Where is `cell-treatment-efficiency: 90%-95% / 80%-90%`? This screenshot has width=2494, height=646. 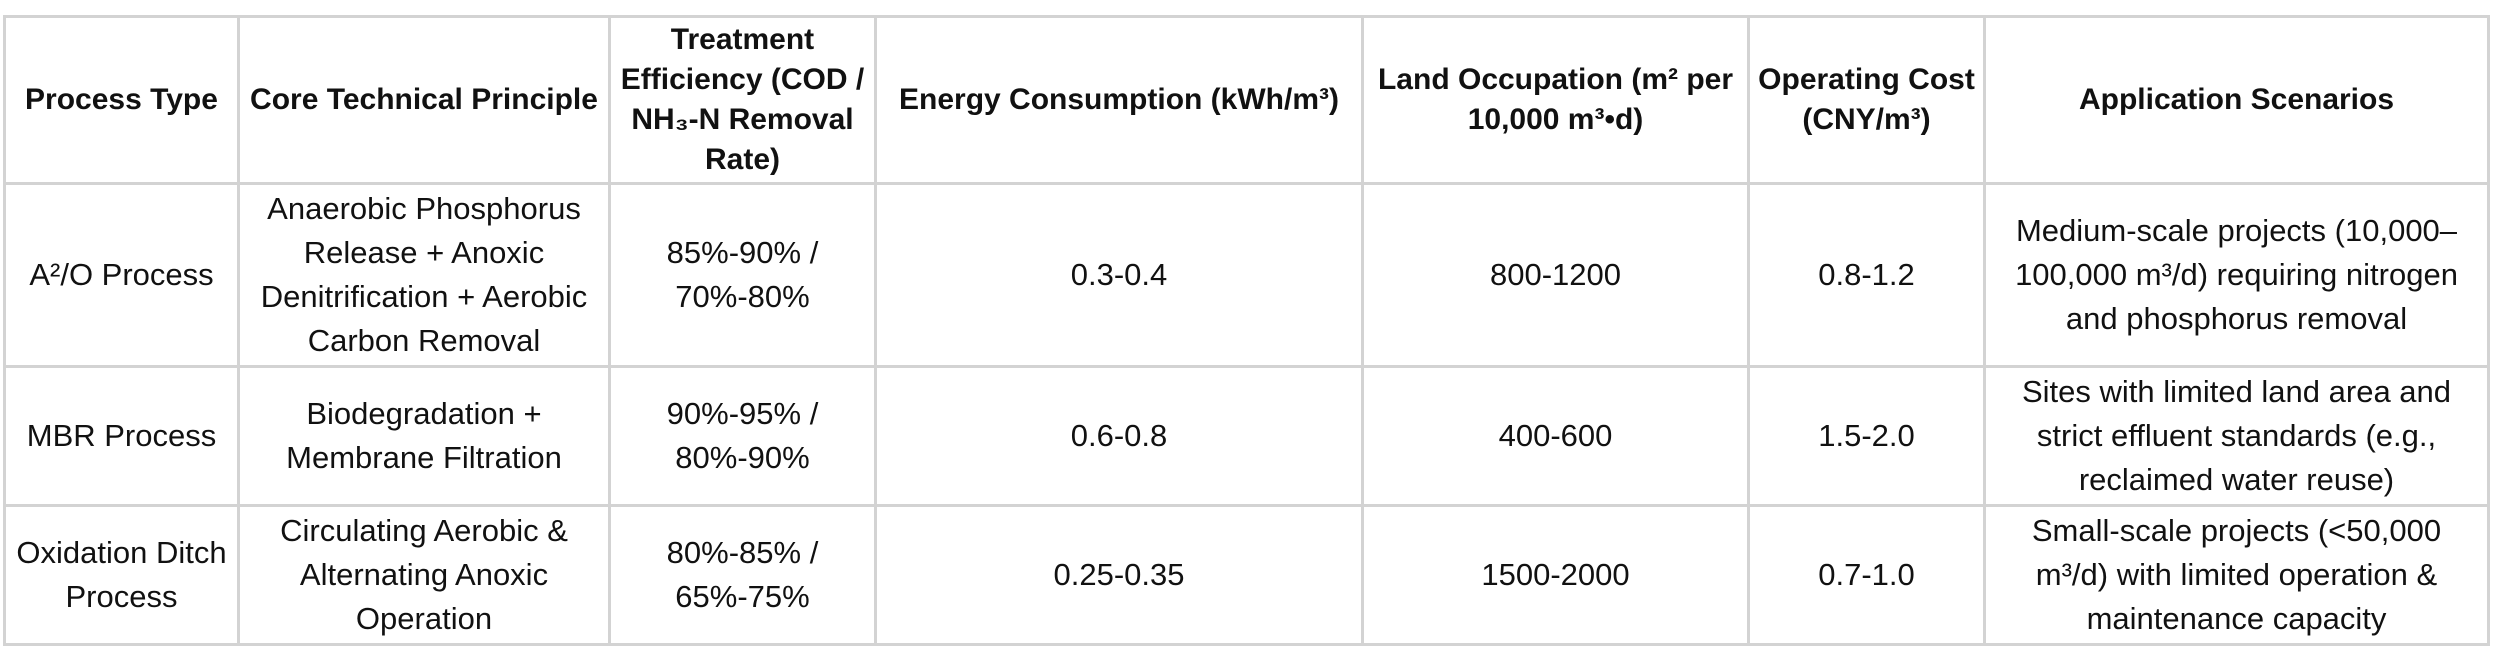
cell-treatment-efficiency: 90%-95% / 80%-90% is located at coordinates (742, 436).